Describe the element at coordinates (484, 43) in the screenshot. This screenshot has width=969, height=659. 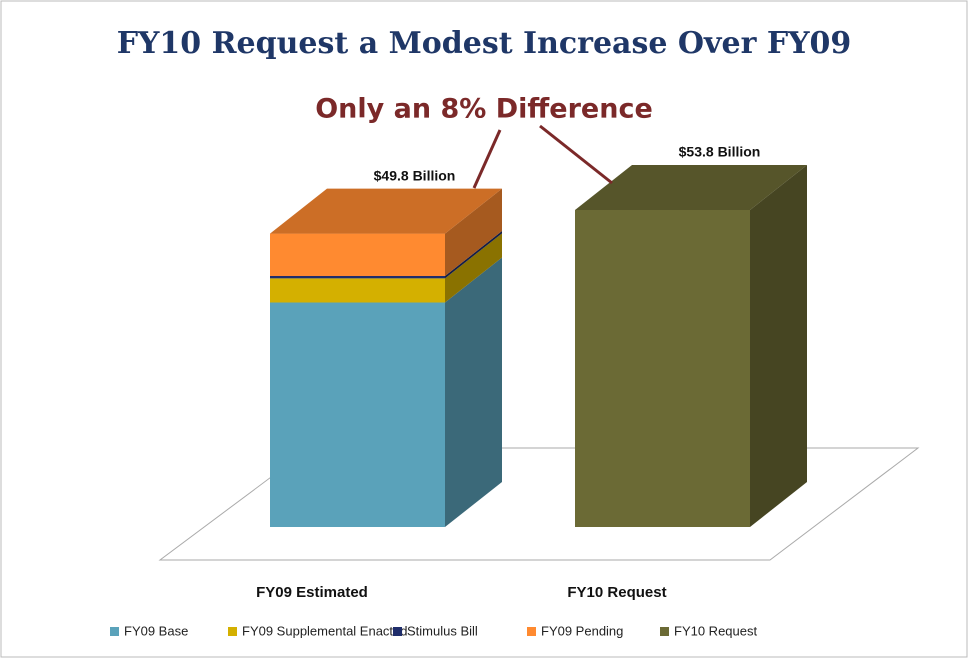
I see `chart-title: FY10 Request a Modest Increase Over FY09` at that location.